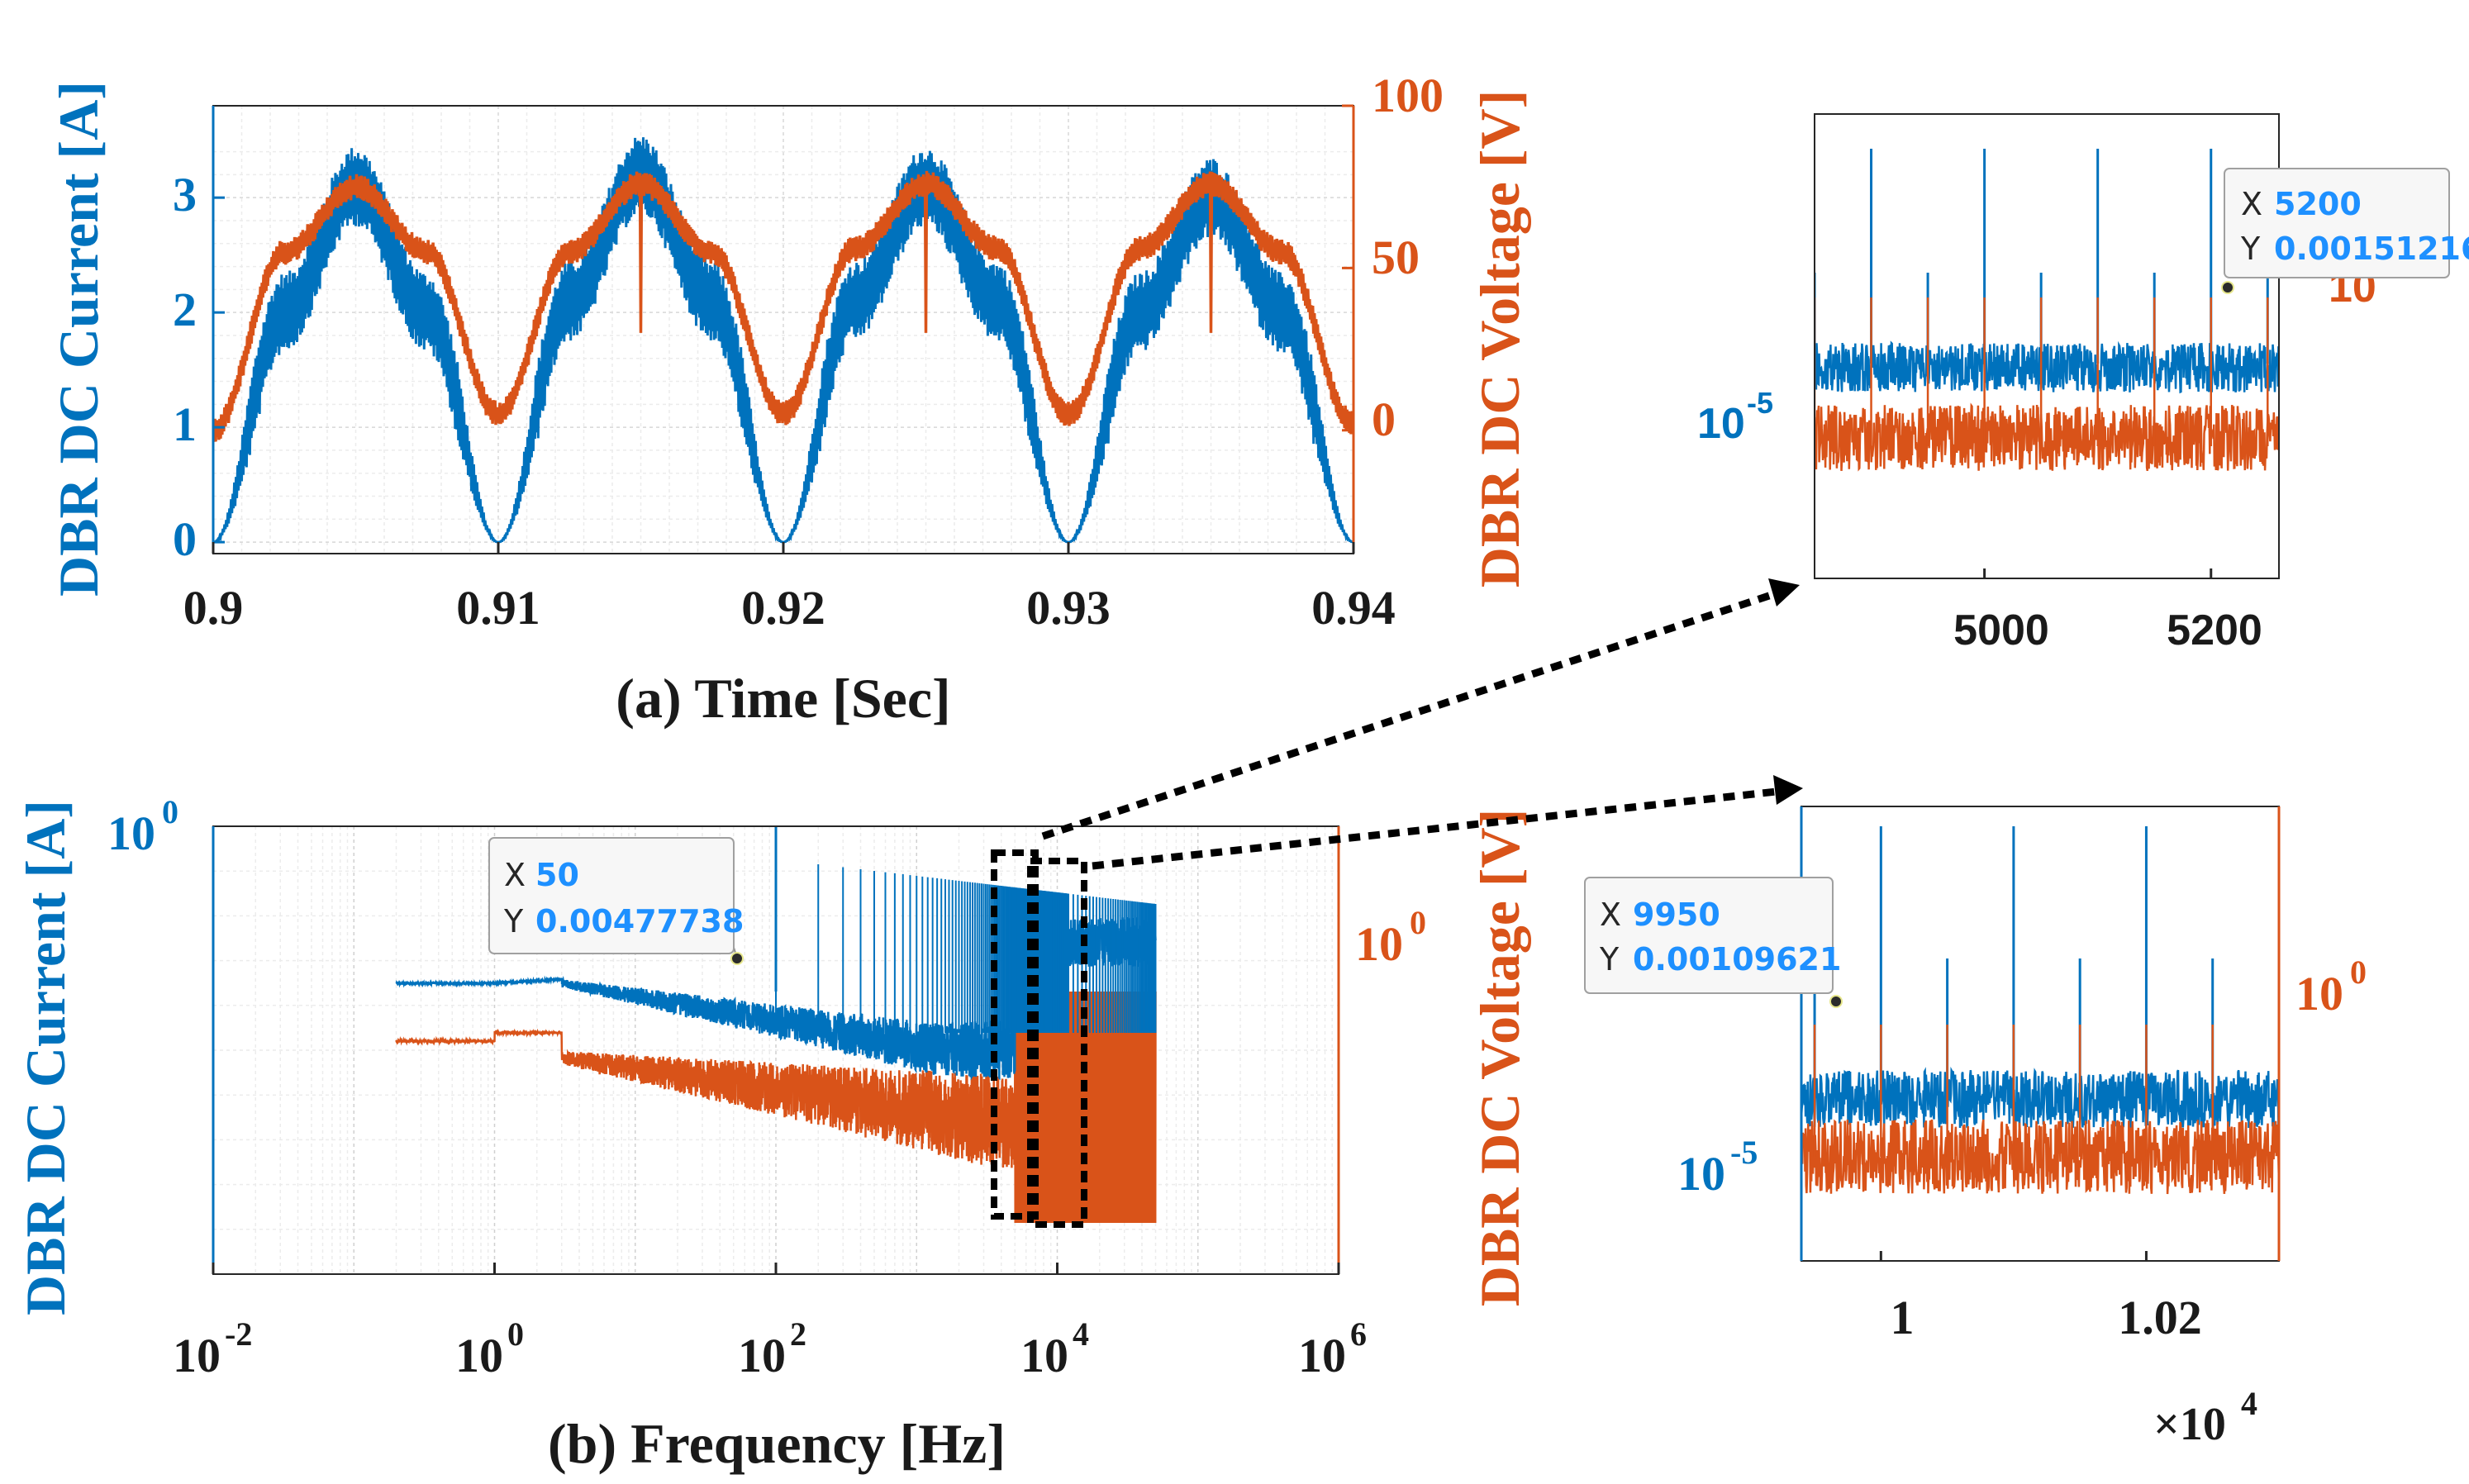  Describe the element at coordinates (515, 1334) in the screenshot. I see `panel-b-xtick-exp: 0` at that location.